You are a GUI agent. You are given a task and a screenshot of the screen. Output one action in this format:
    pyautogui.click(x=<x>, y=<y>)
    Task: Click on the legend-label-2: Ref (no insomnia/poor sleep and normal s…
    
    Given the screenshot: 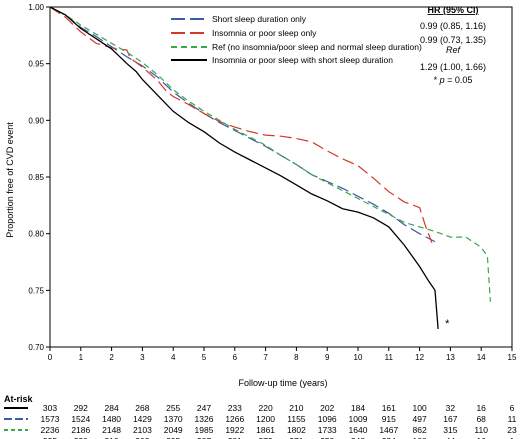 What is the action you would take?
    pyautogui.click(x=317, y=47)
    